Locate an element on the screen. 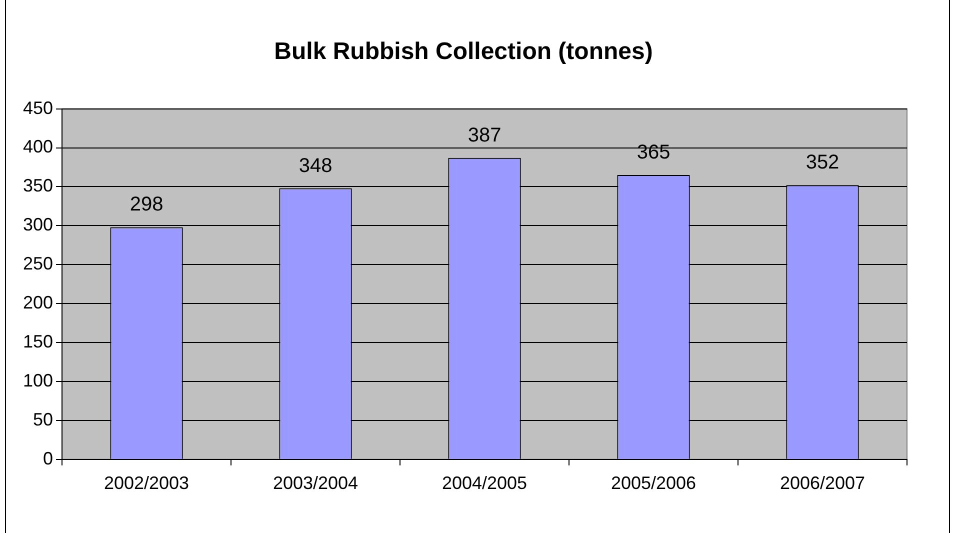  y-tick-label: 50 is located at coordinates (43, 419).